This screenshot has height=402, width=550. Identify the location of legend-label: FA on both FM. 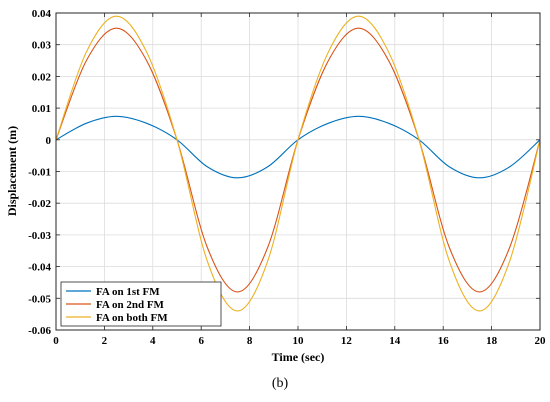
(132, 318).